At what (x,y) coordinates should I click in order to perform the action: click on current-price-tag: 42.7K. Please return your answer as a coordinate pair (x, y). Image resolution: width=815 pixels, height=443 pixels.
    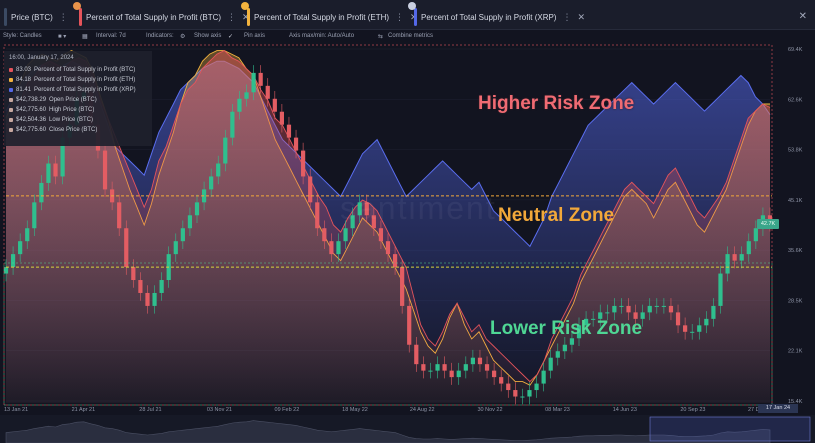
    Looking at the image, I should click on (768, 224).